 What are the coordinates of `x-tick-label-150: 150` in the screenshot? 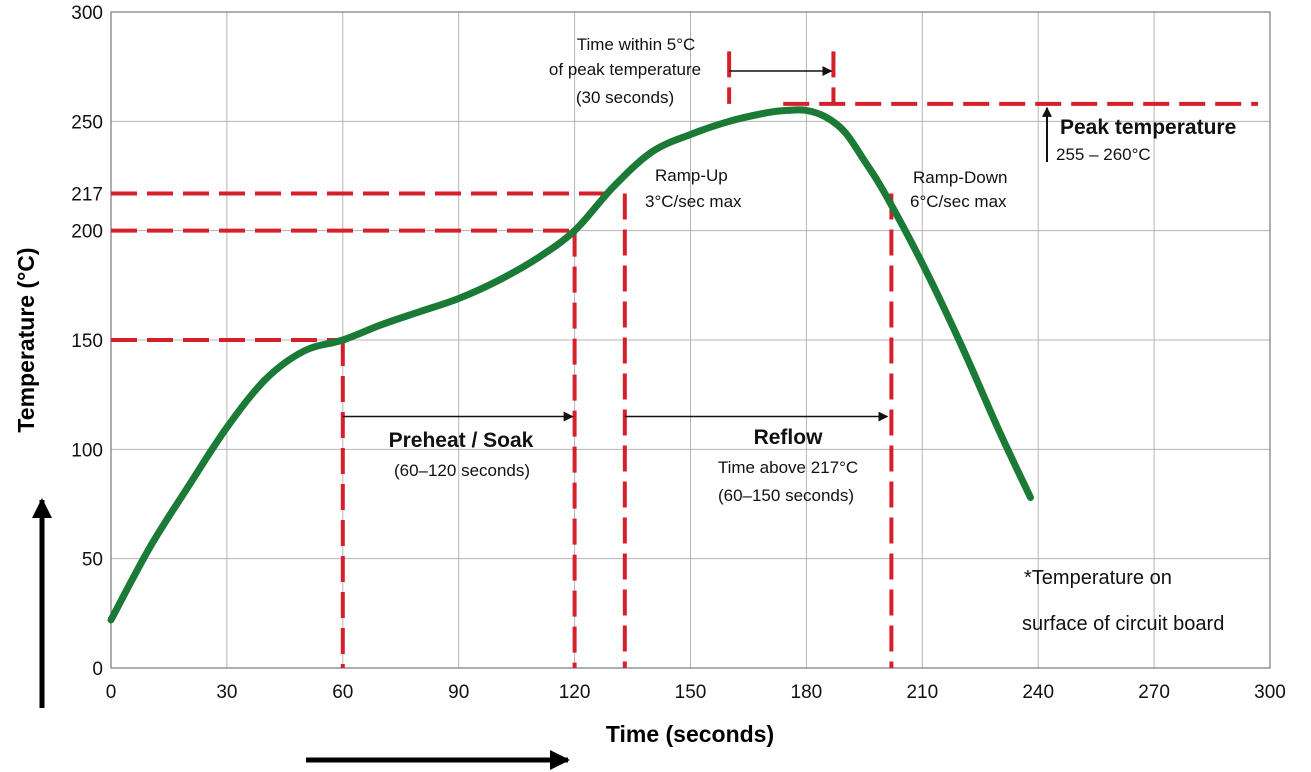 It's located at (691, 692).